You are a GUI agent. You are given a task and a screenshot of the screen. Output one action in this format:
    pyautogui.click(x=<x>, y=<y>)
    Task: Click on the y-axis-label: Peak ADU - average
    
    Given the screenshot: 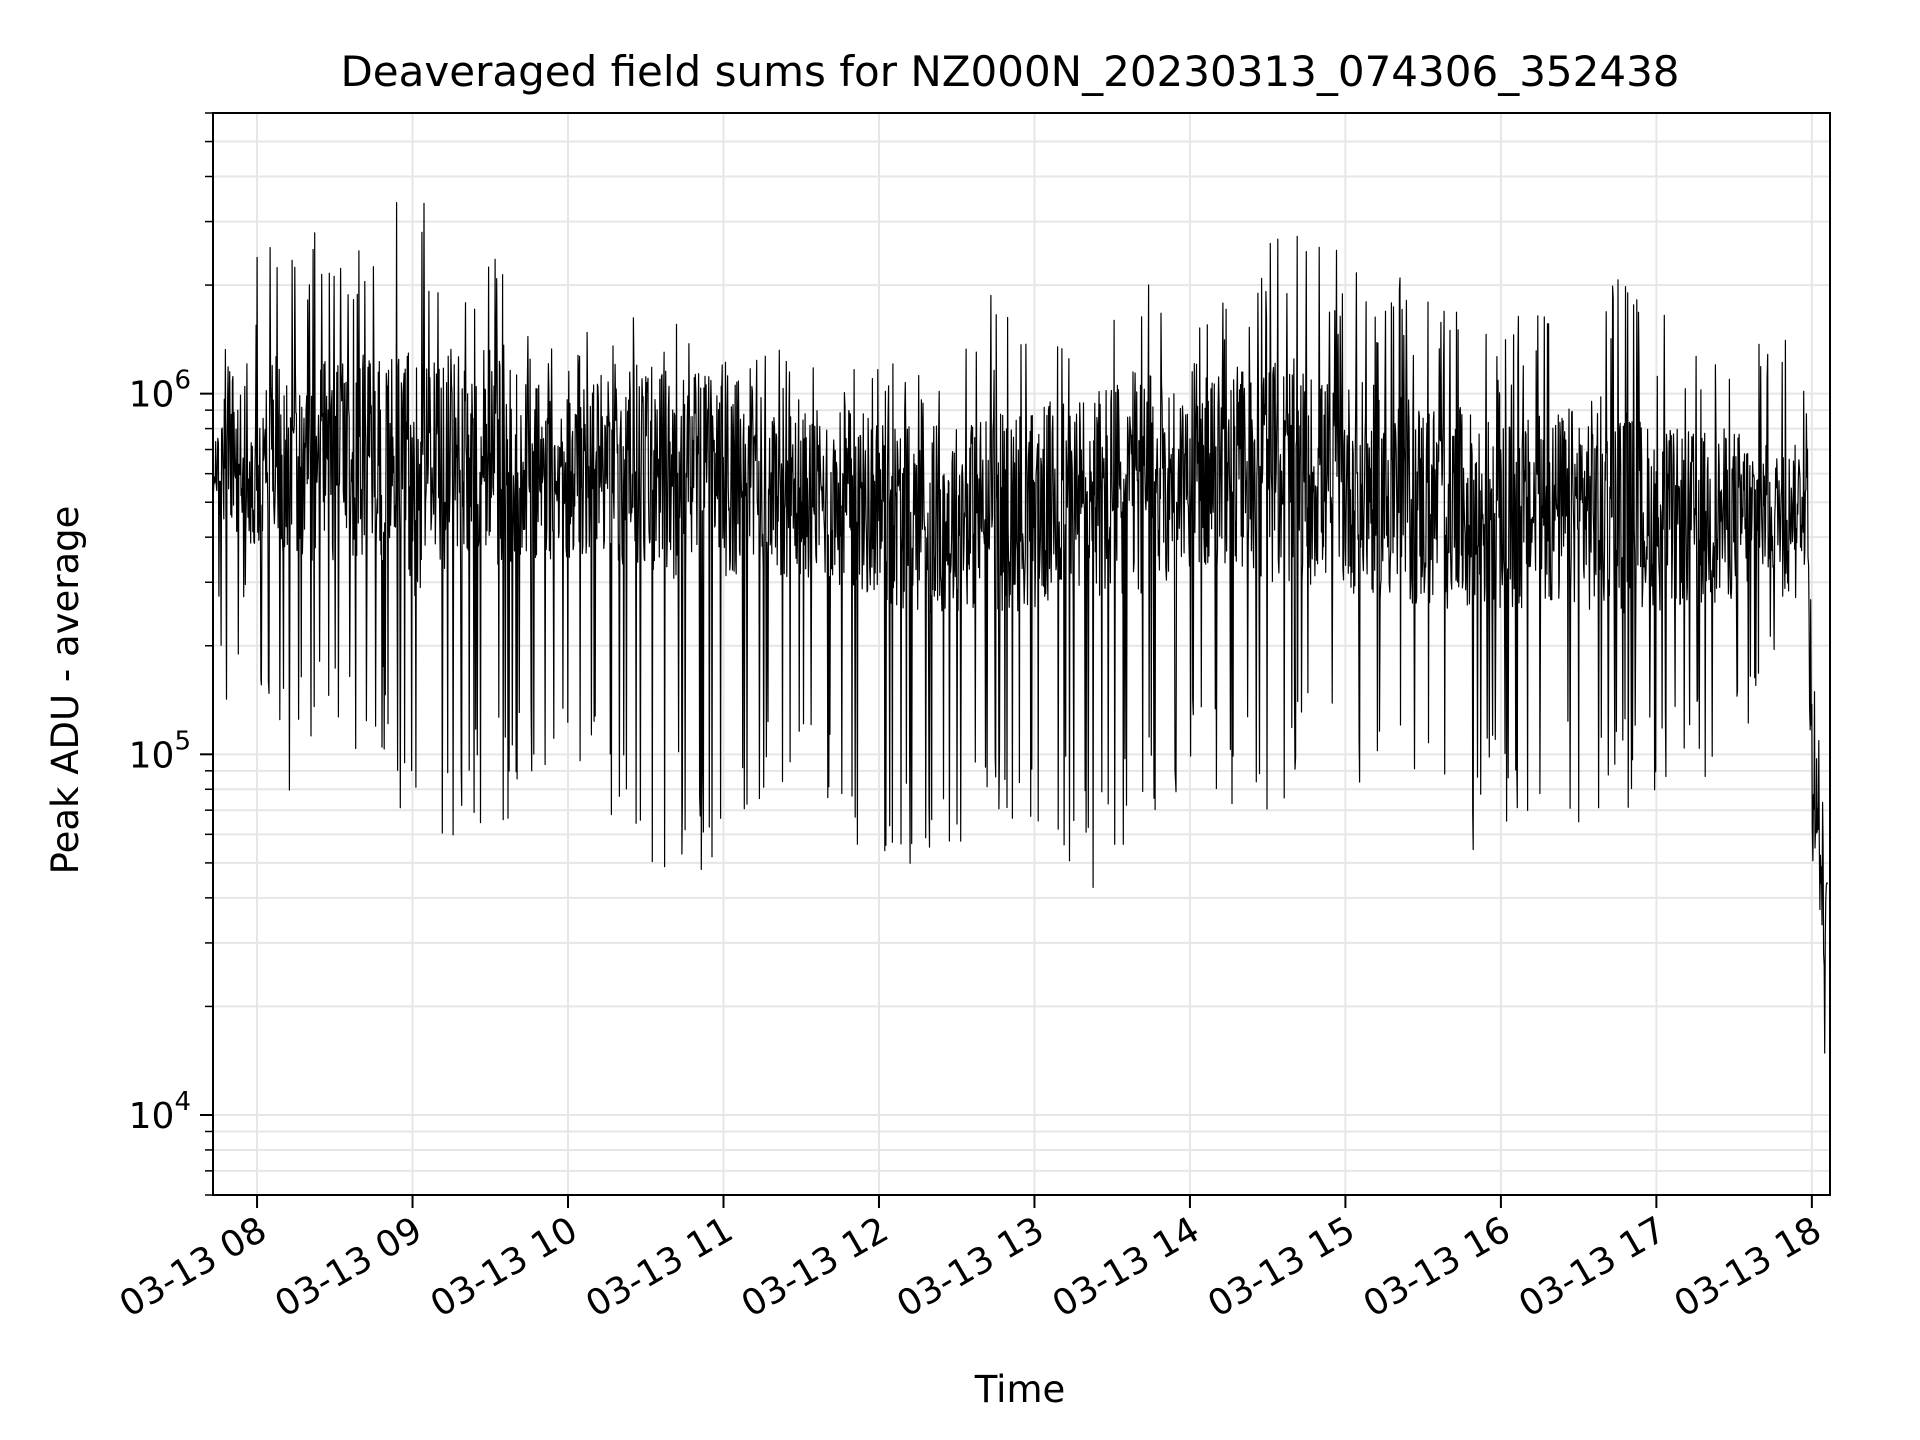 What is the action you would take?
    pyautogui.click(x=65, y=690)
    